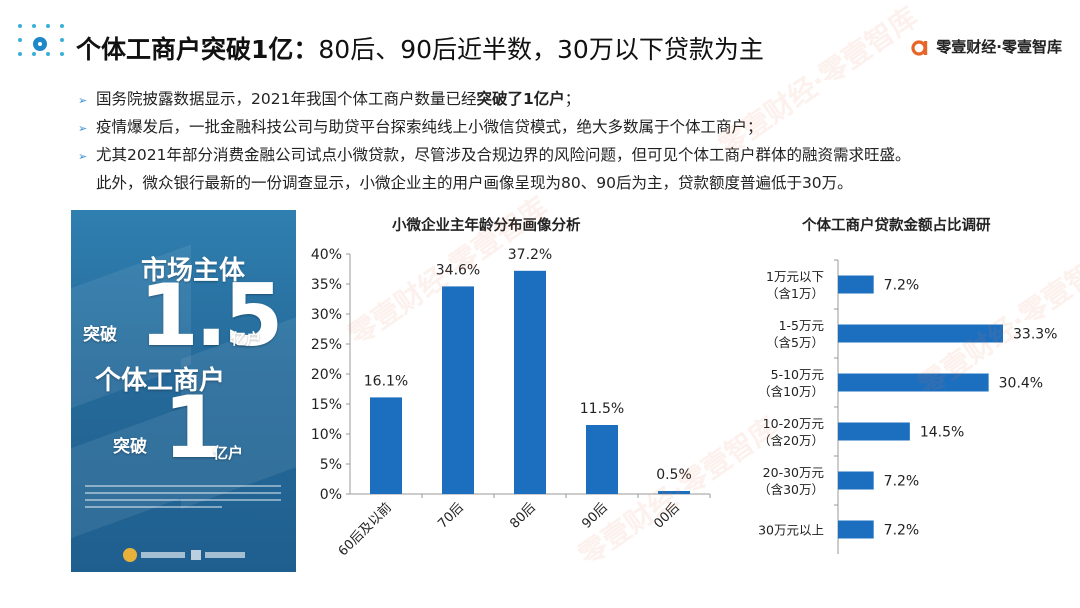  Describe the element at coordinates (326, 345) in the screenshot. I see `y-tick-label: 25%` at that location.